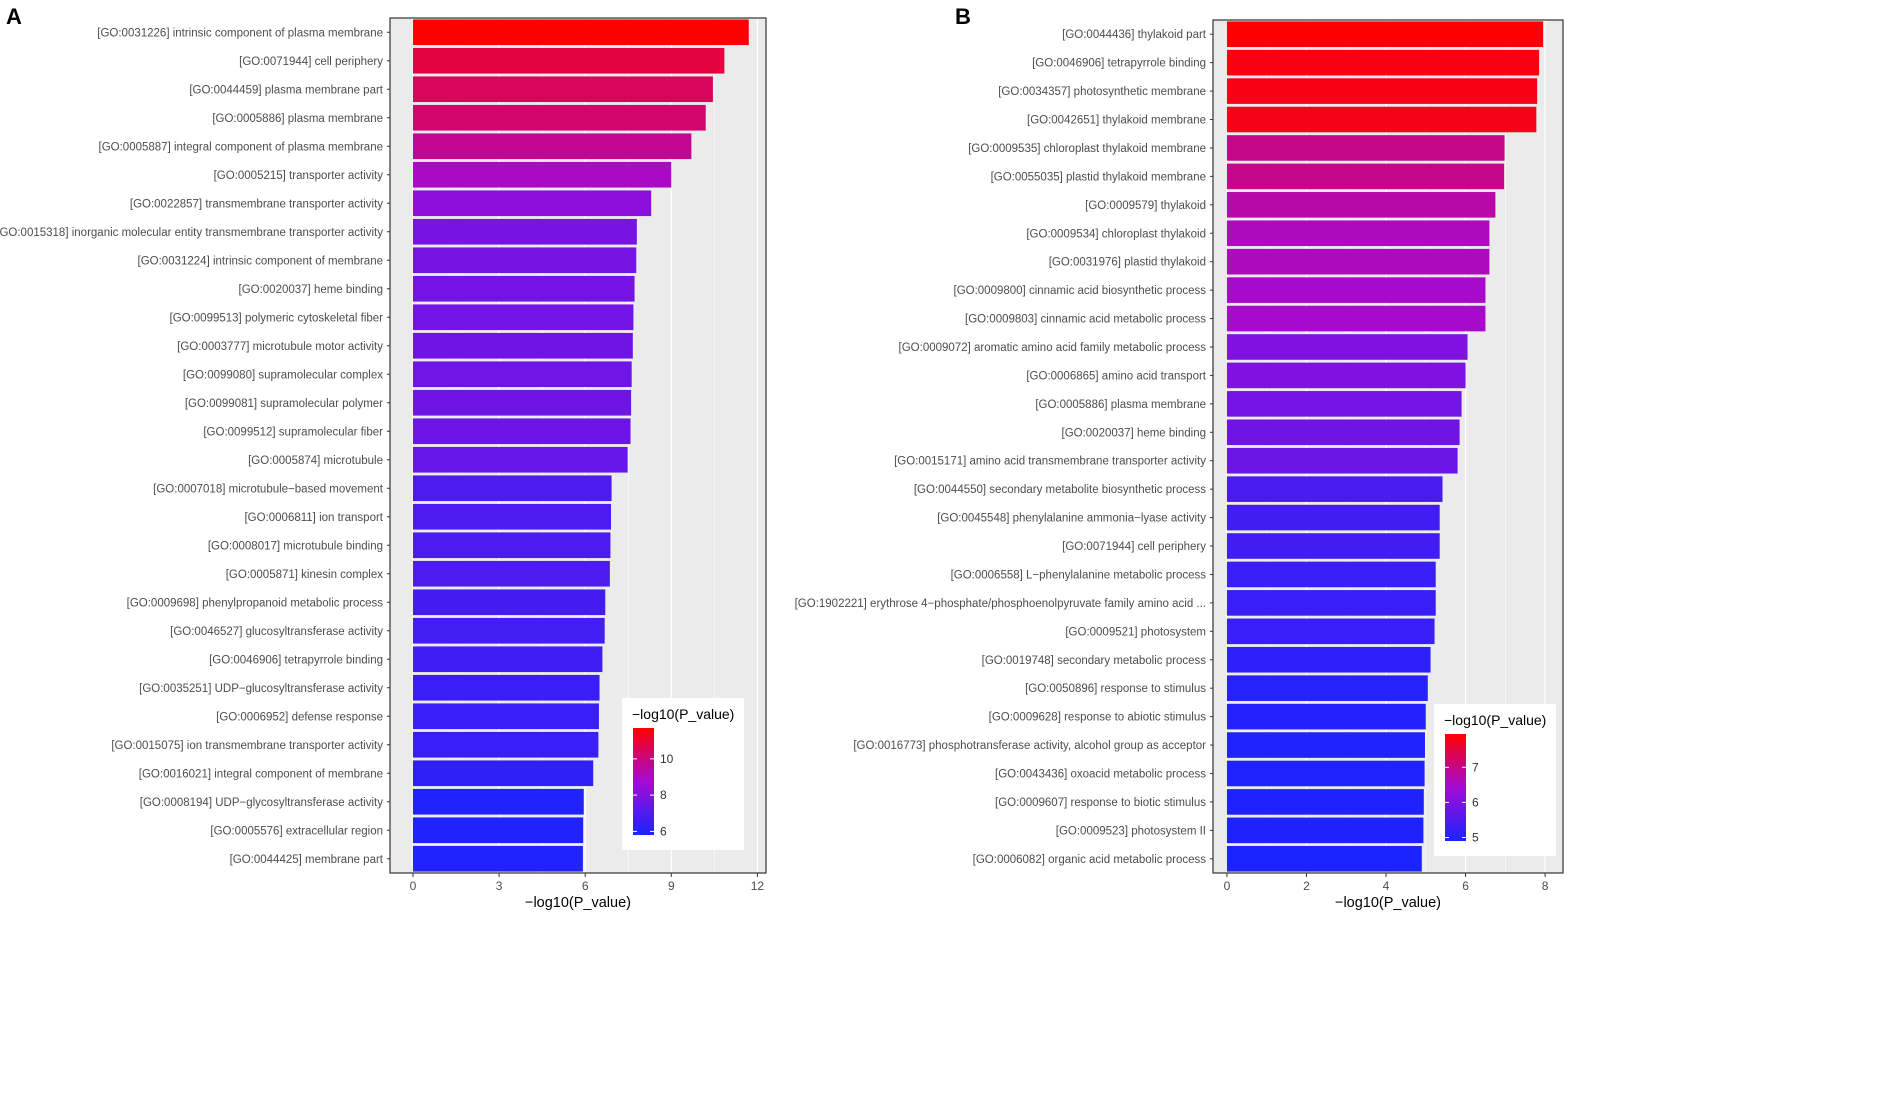 The width and height of the screenshot is (1903, 1109). What do you see at coordinates (963, 16) in the screenshot?
I see `panel-b-letter: B` at bounding box center [963, 16].